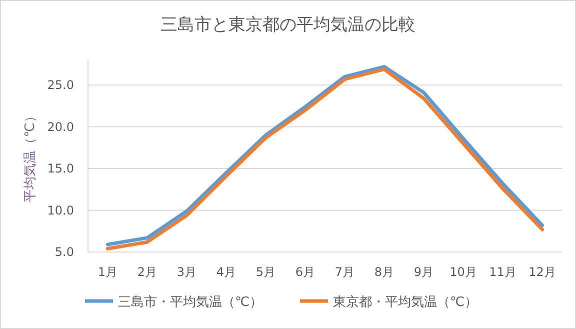  What do you see at coordinates (186, 272) in the screenshot?
I see `x-tick-label: 3月` at bounding box center [186, 272].